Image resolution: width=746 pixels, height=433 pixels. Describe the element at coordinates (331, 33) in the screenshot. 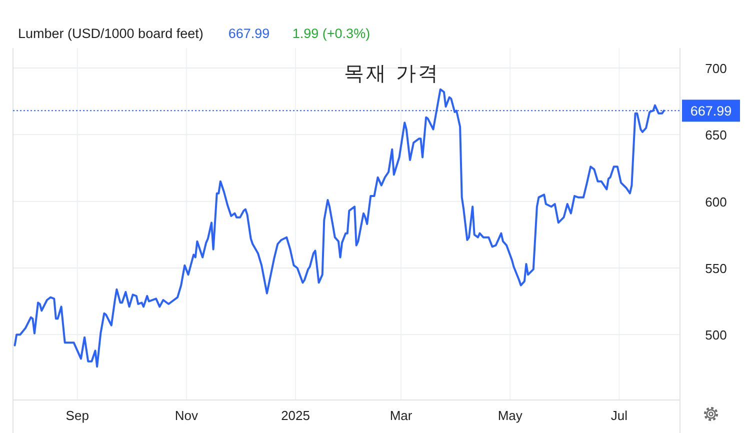

I see `text: 1.99 (+0.3%)` at that location.